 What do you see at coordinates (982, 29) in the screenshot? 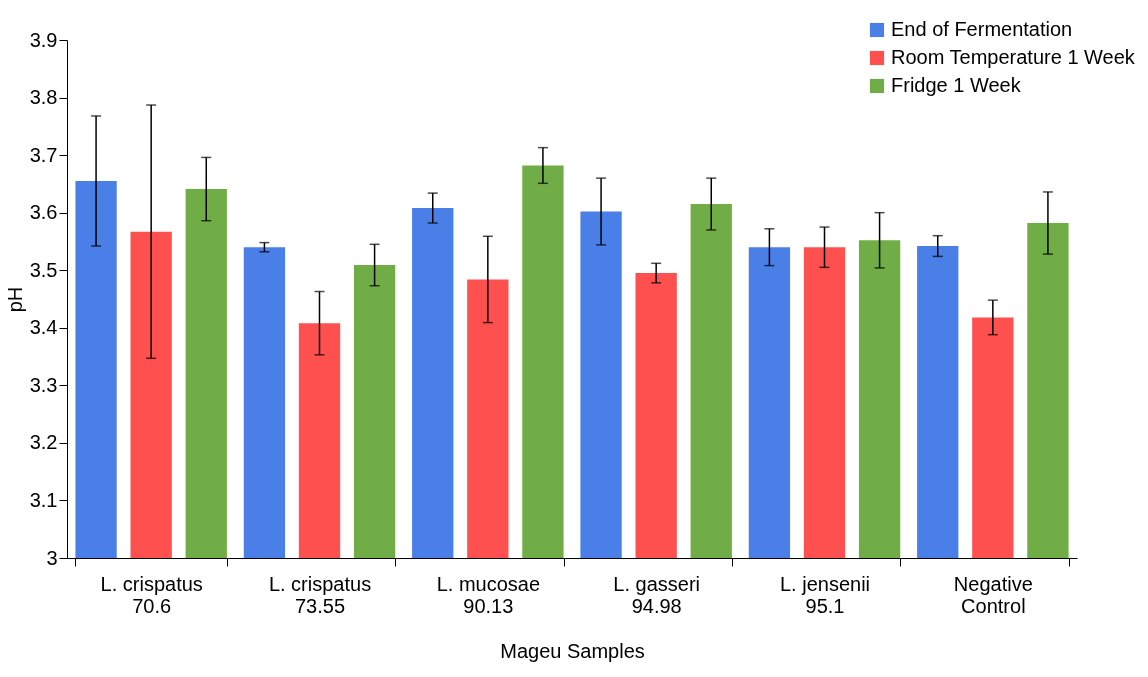
I see `legend-label: End of Fermentation` at bounding box center [982, 29].